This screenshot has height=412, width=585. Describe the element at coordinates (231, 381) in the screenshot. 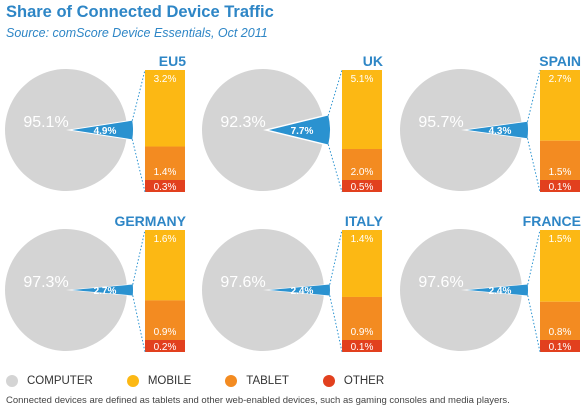

I see `legend-swatch-tablet` at that location.